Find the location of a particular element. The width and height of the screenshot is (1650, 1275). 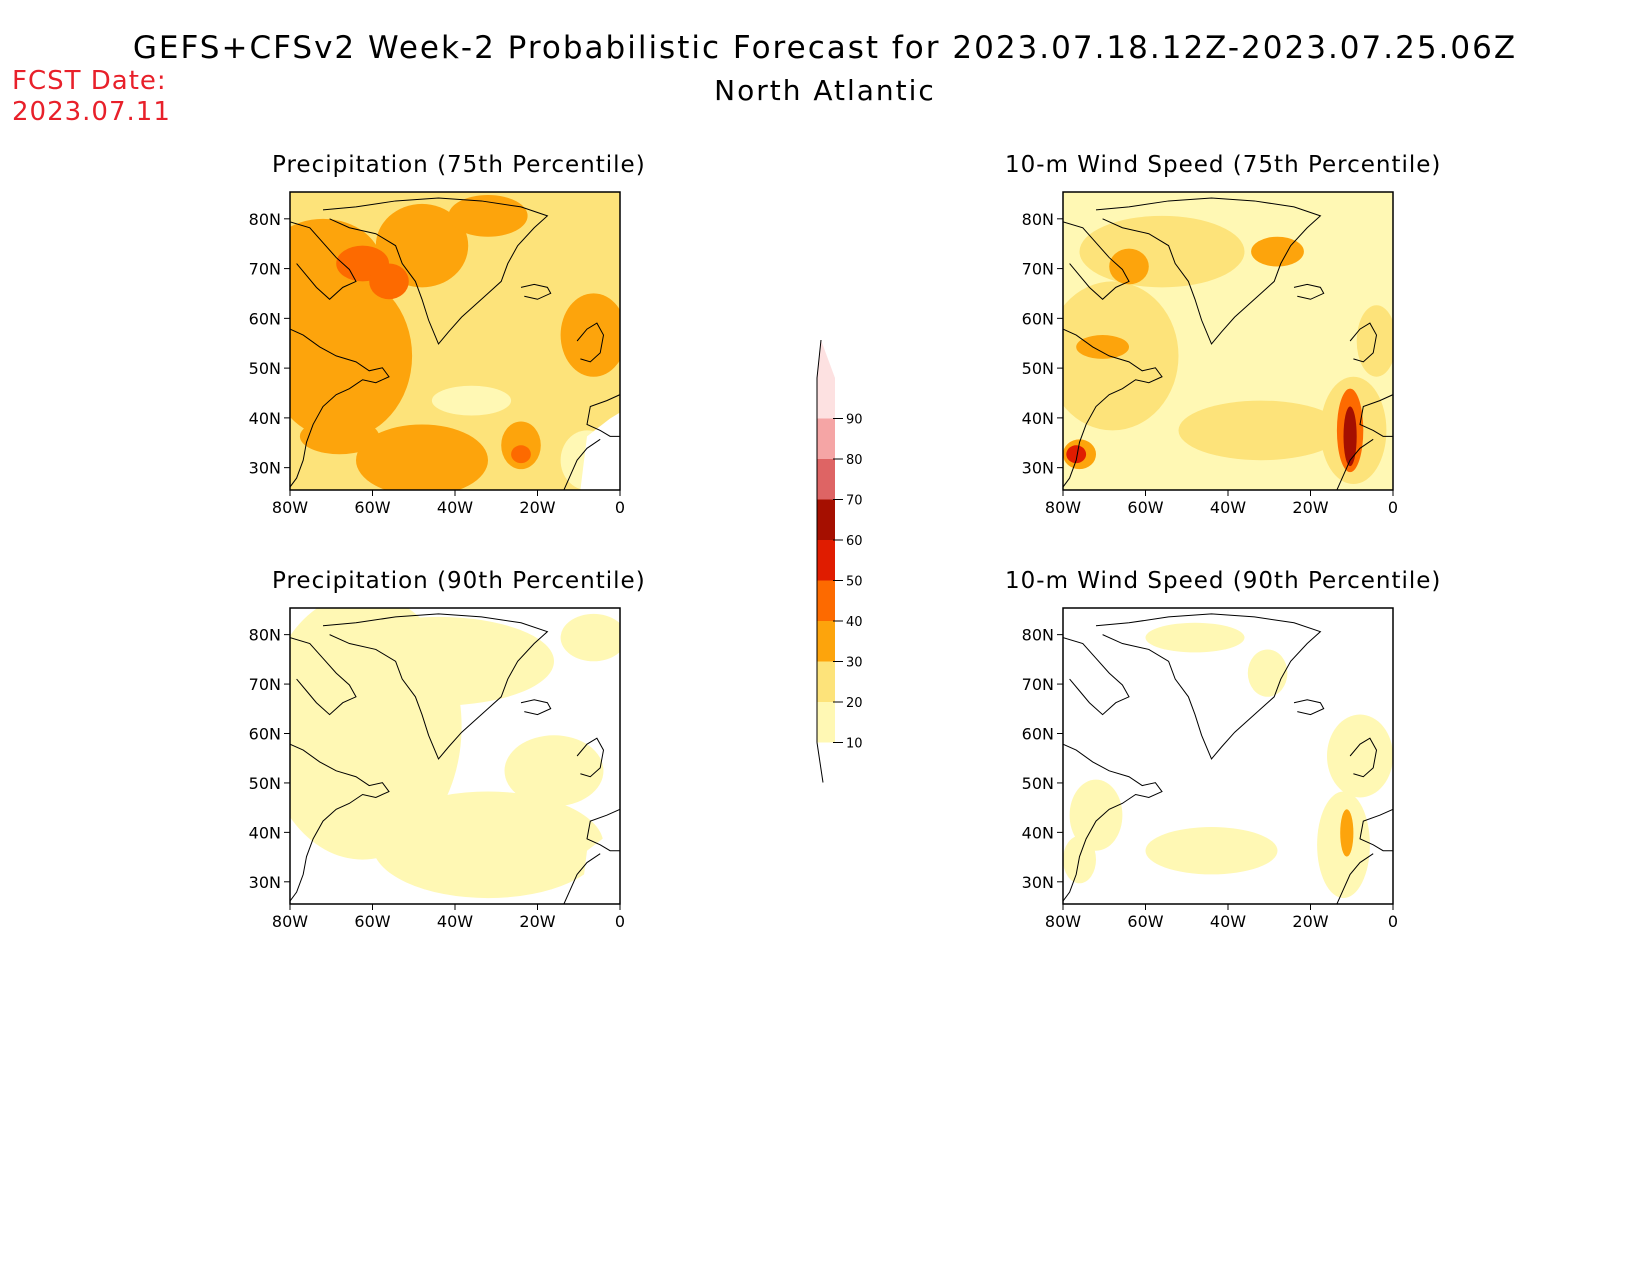

colorbar-label: 10 is located at coordinates (854, 744).